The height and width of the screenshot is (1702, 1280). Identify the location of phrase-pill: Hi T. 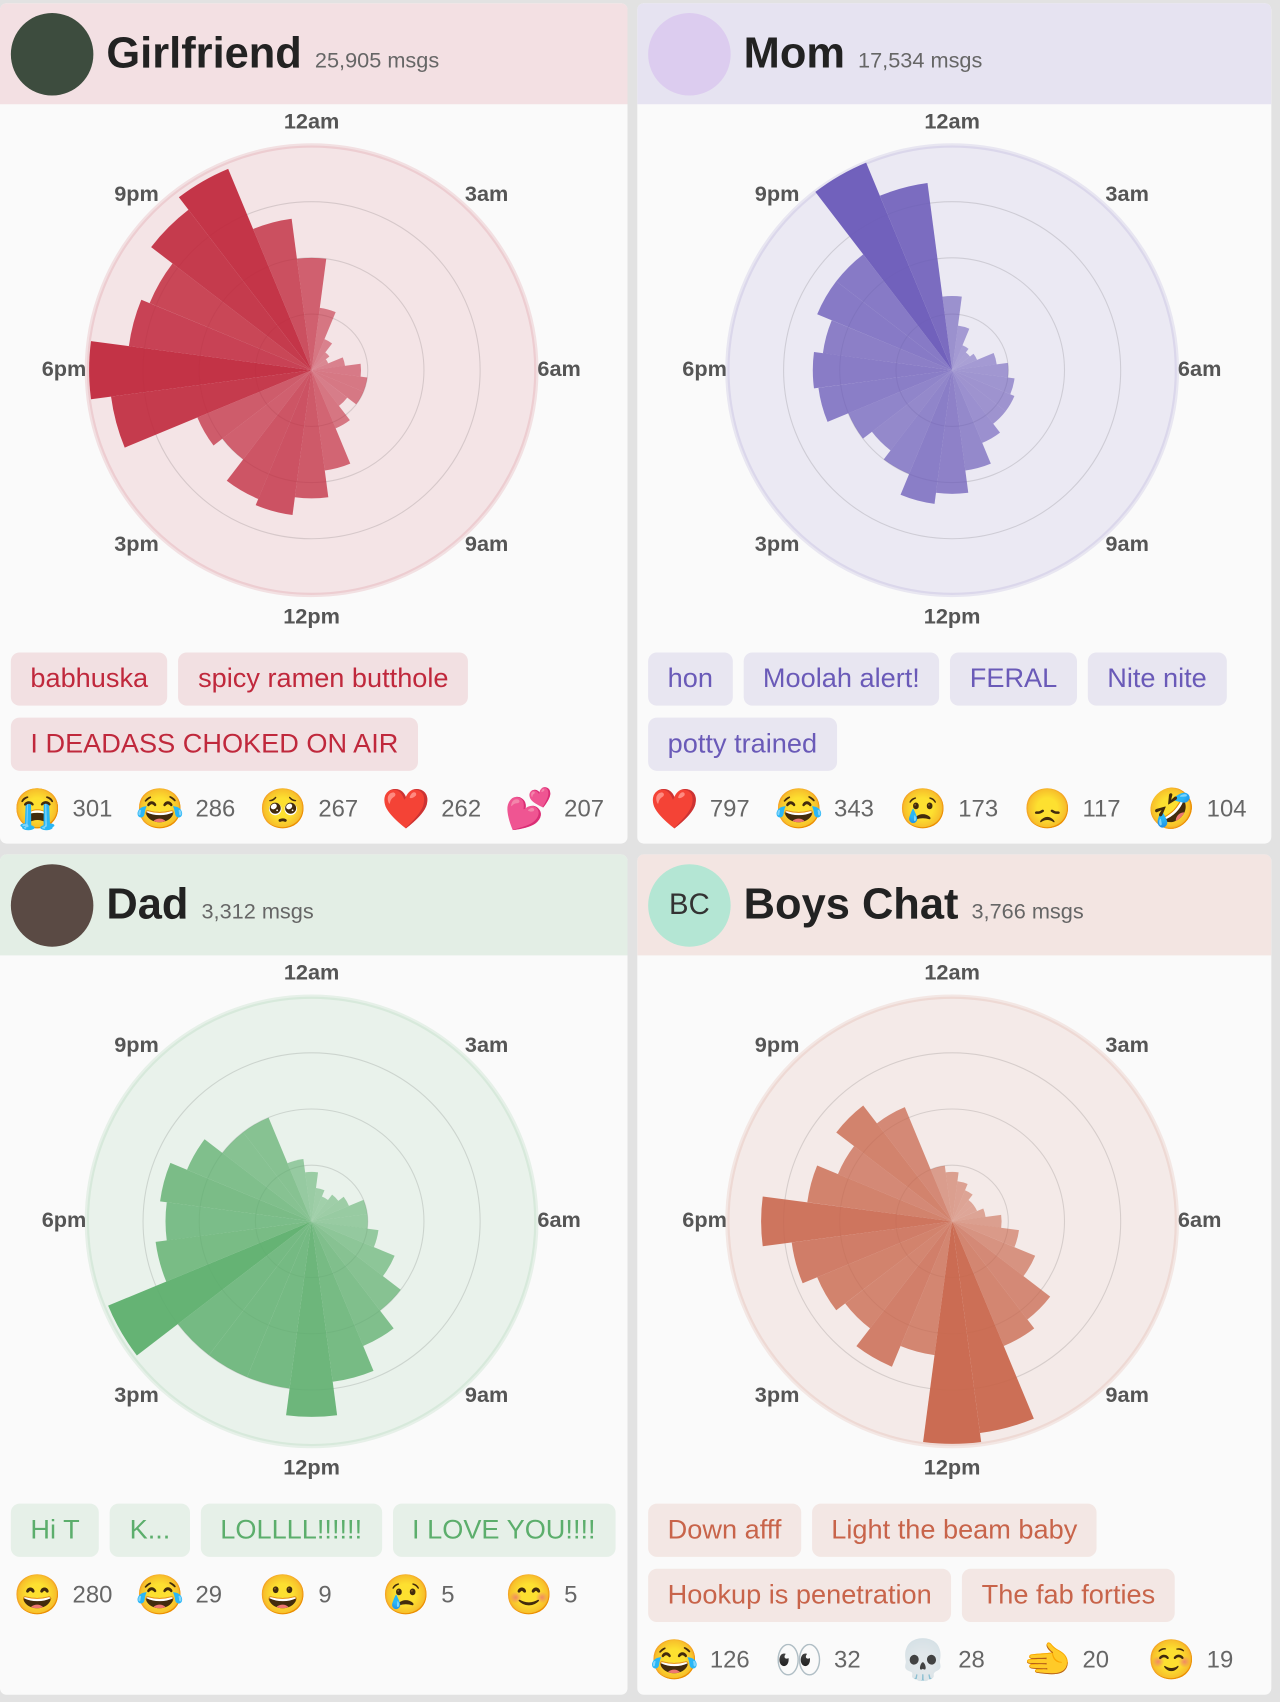
(55, 1530).